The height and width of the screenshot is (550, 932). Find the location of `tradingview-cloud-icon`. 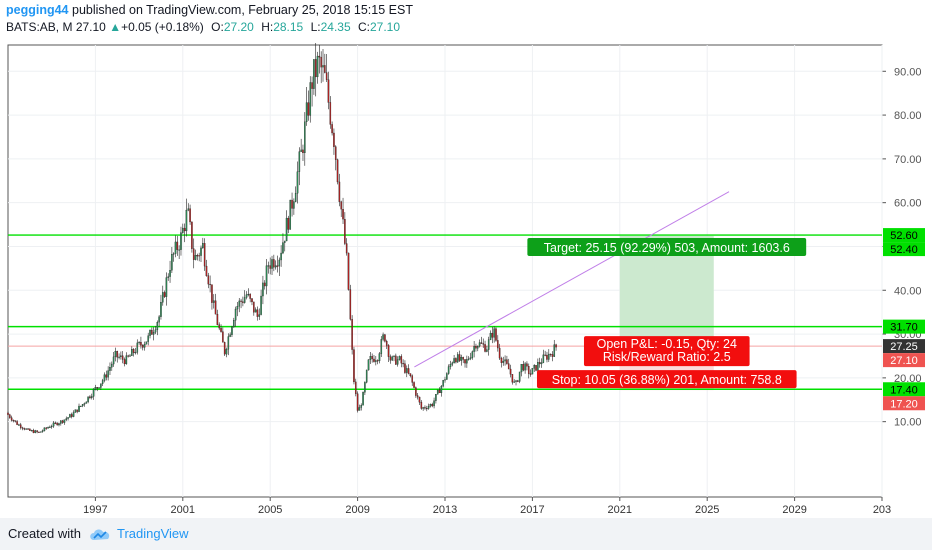

tradingview-cloud-icon is located at coordinates (100, 534).